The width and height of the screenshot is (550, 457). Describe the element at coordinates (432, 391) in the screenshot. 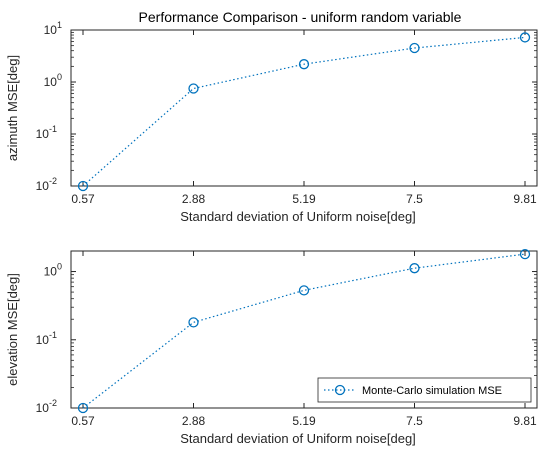

I see `legend-label: Monte-Carlo simulation MSE` at that location.